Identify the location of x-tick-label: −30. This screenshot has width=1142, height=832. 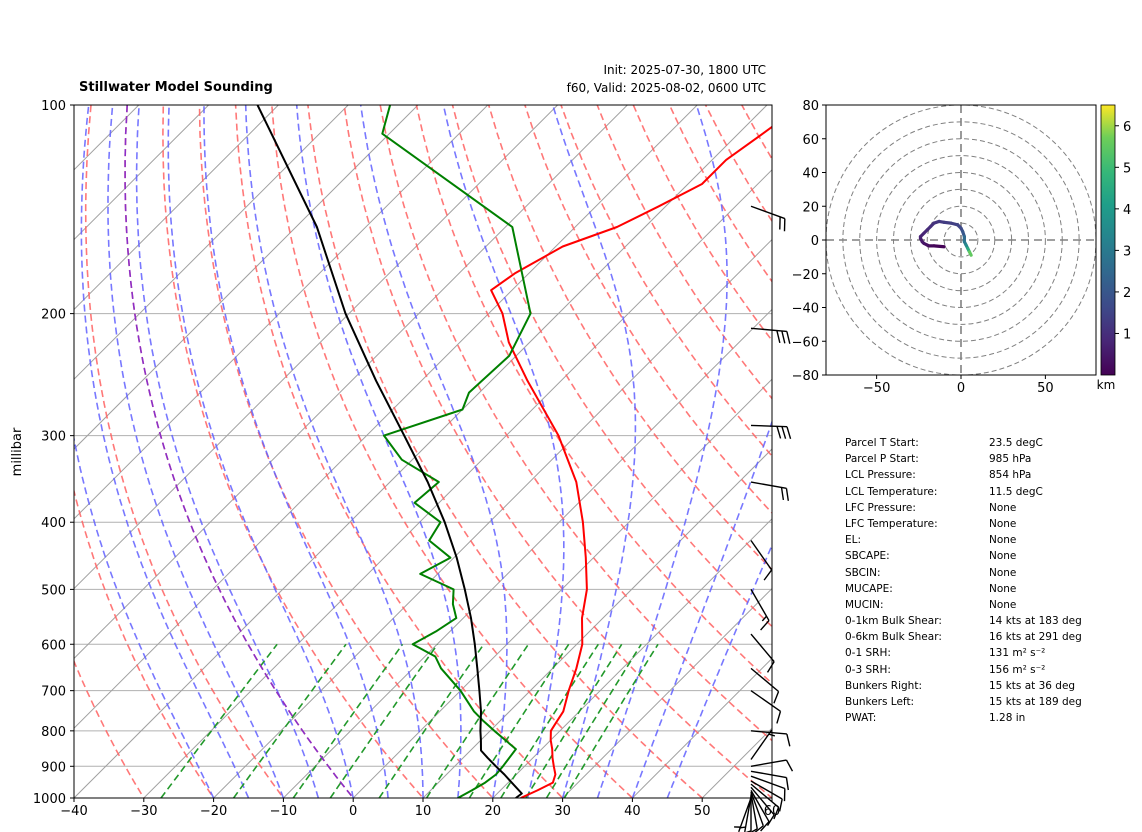
(143, 811).